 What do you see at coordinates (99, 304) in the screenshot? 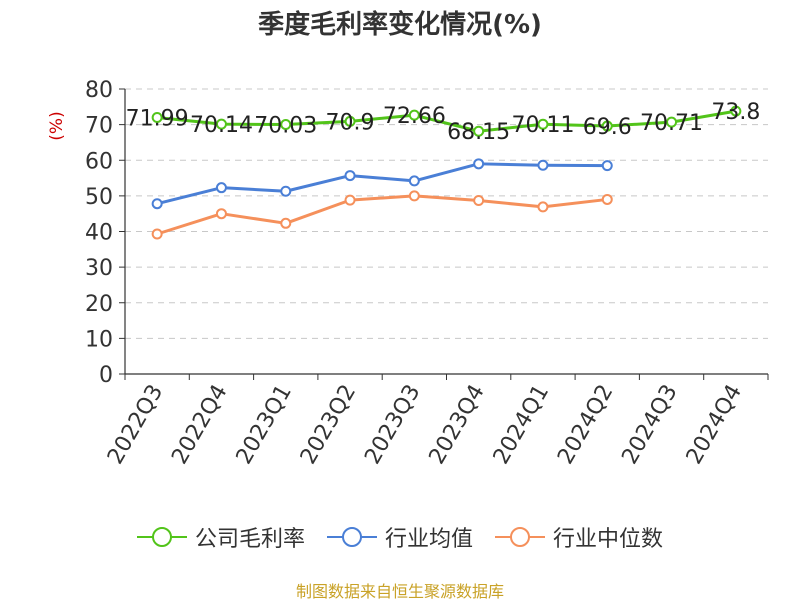
I see `y-tick-label: 20` at bounding box center [99, 304].